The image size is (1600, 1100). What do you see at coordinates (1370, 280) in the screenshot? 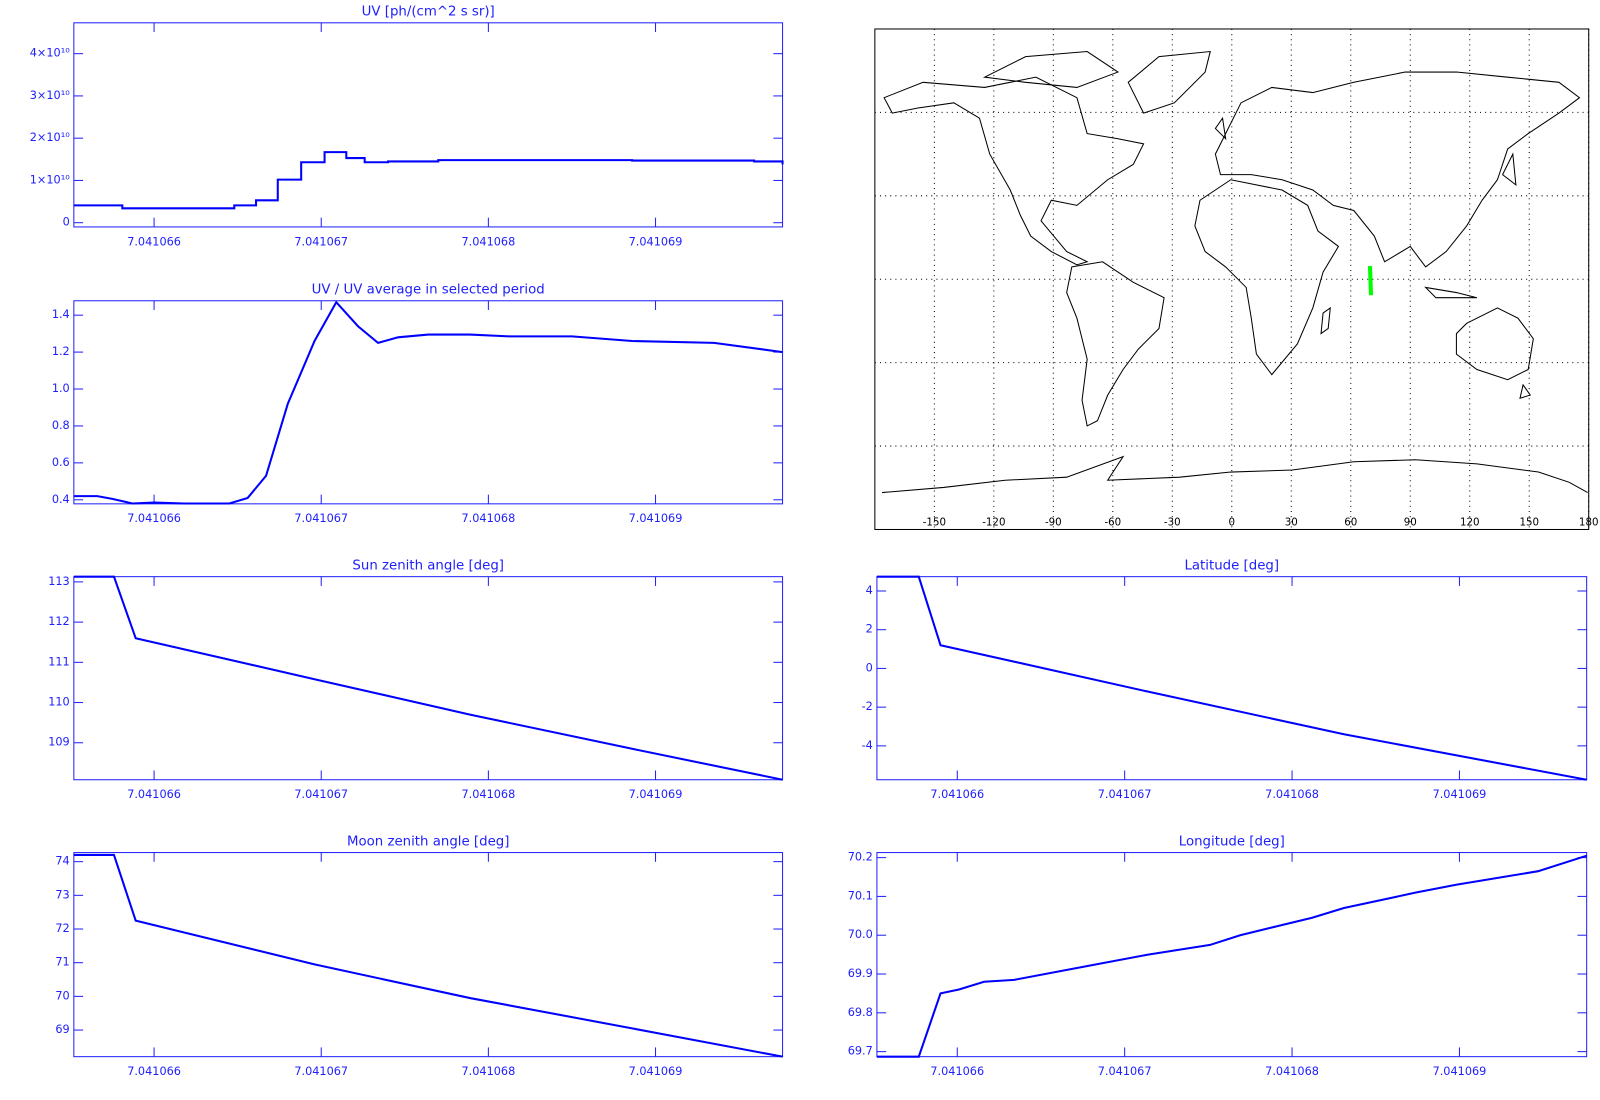
I see `satellite-track` at bounding box center [1370, 280].